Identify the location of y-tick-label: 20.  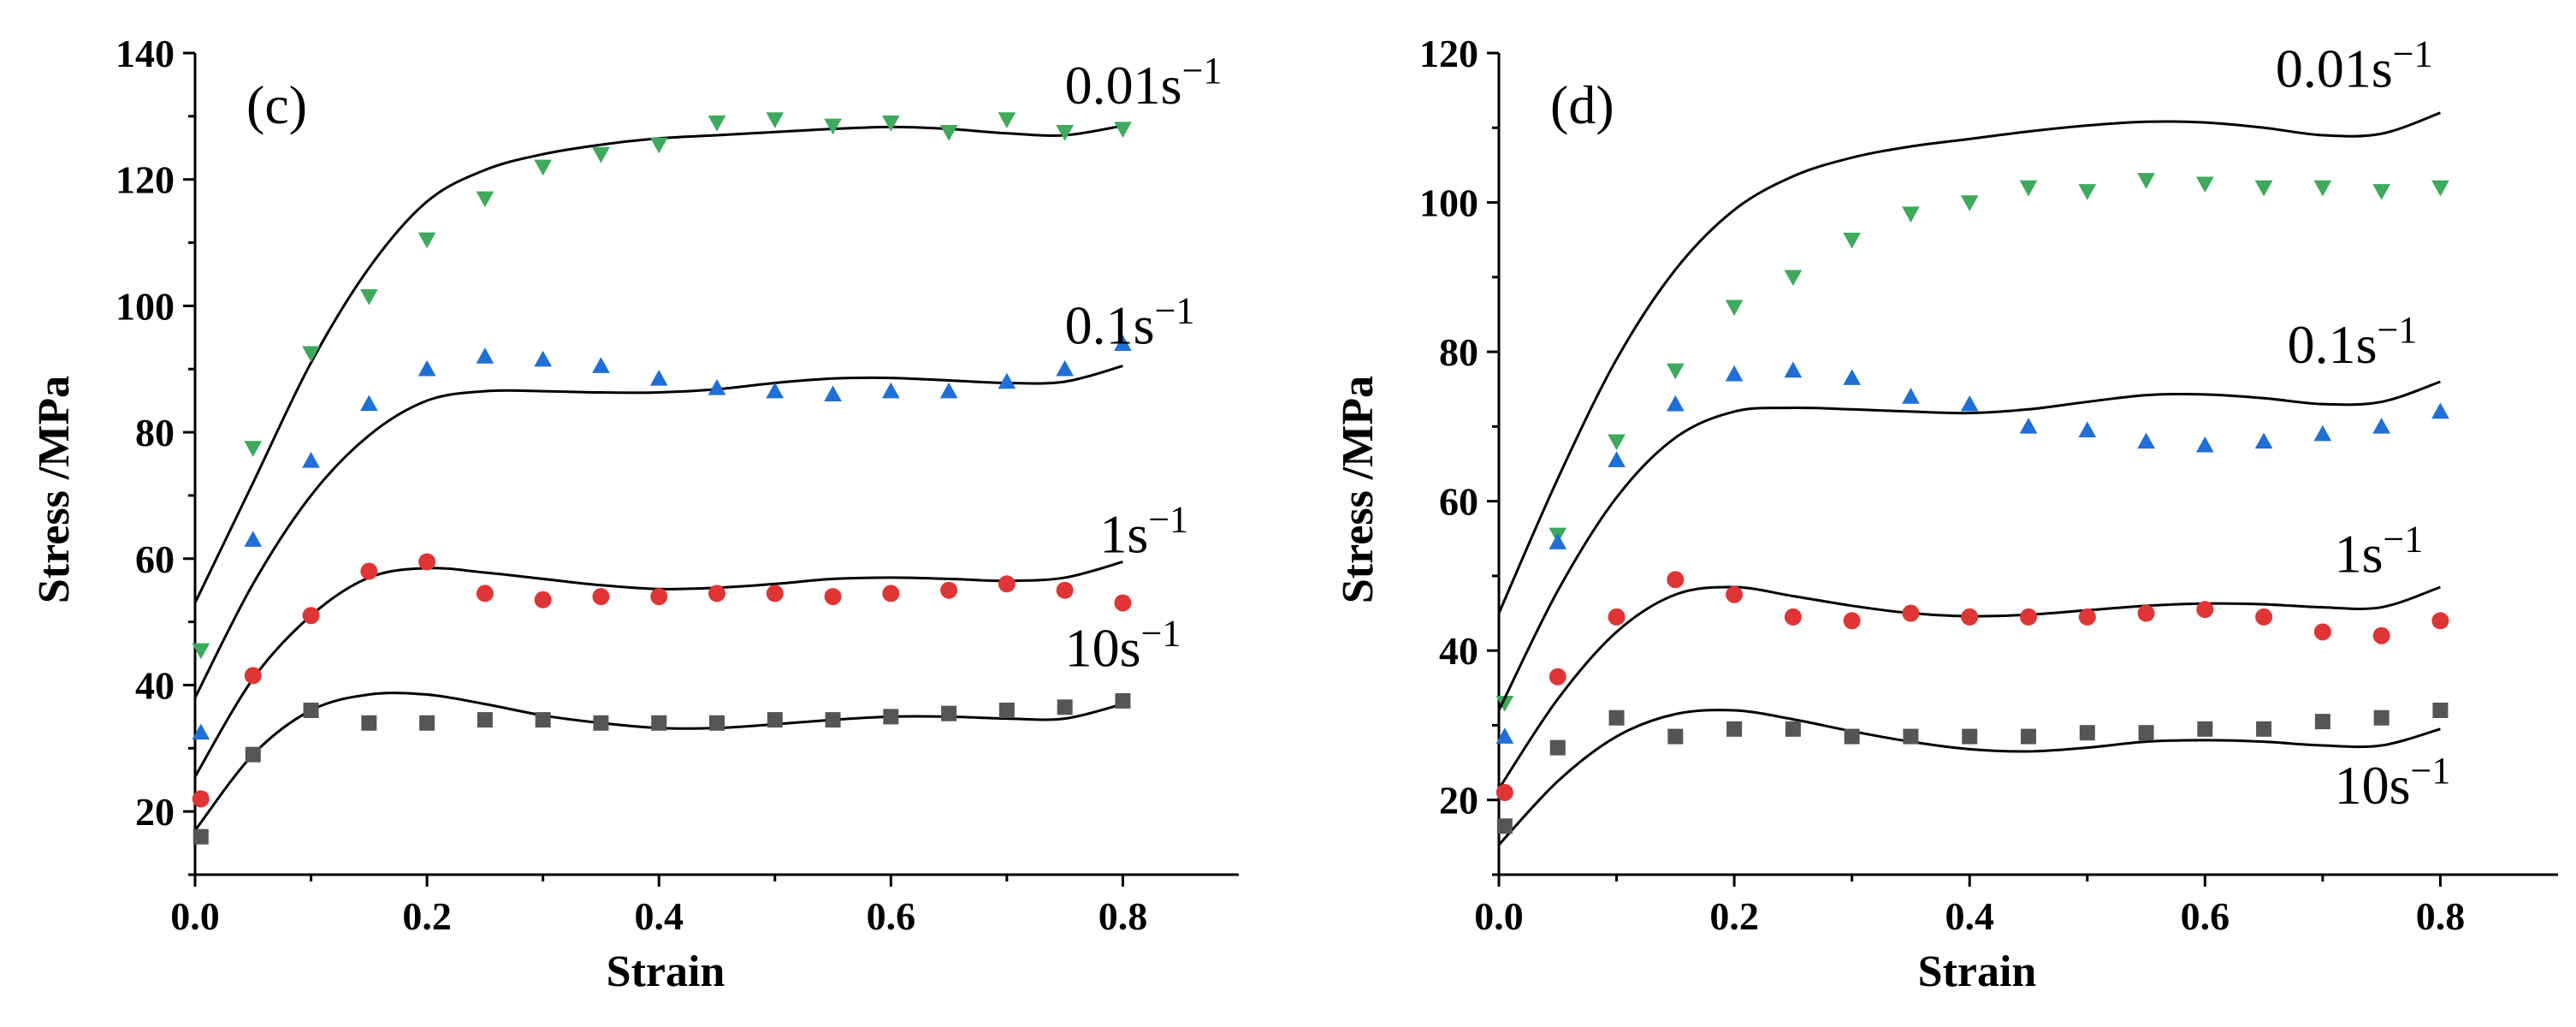
(155, 812).